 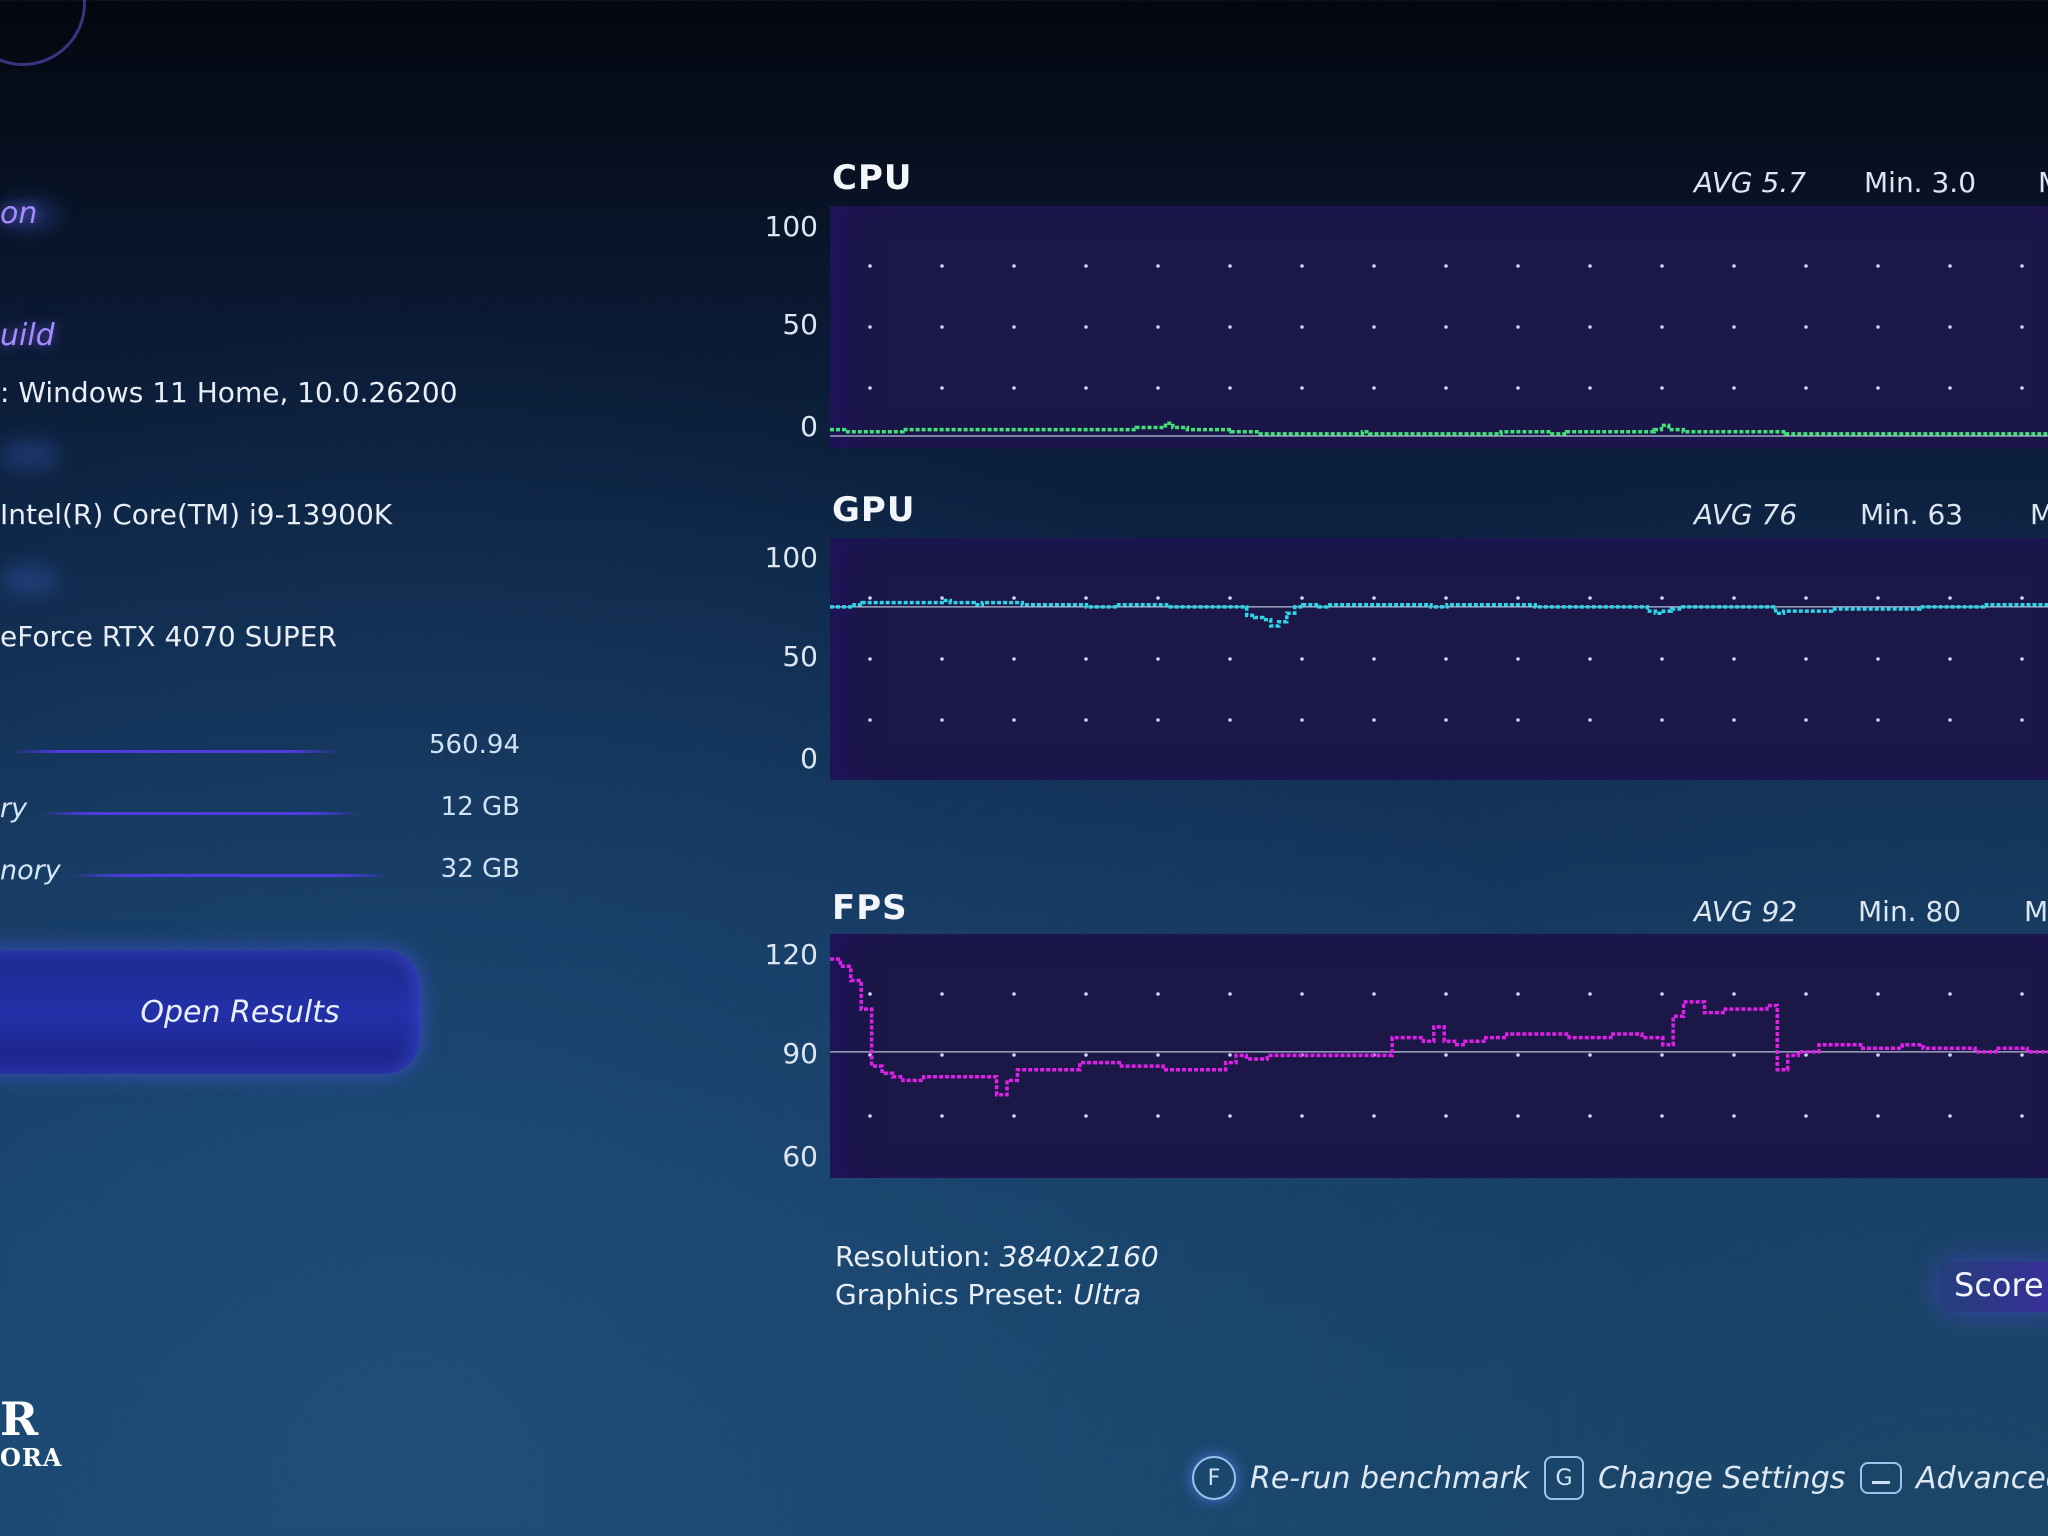 What do you see at coordinates (19, 1419) in the screenshot?
I see `logo-letter: R` at bounding box center [19, 1419].